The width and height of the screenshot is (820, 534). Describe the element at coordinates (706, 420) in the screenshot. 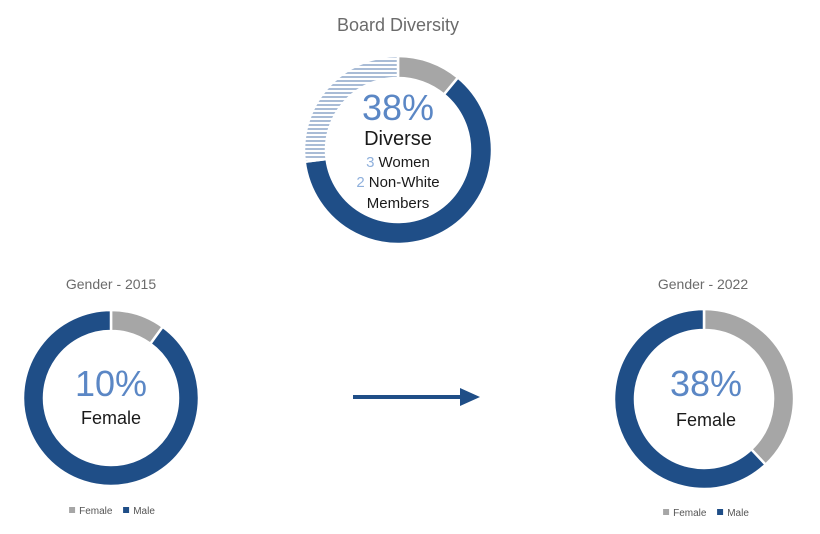

I see `gender-2022-word: Female` at that location.